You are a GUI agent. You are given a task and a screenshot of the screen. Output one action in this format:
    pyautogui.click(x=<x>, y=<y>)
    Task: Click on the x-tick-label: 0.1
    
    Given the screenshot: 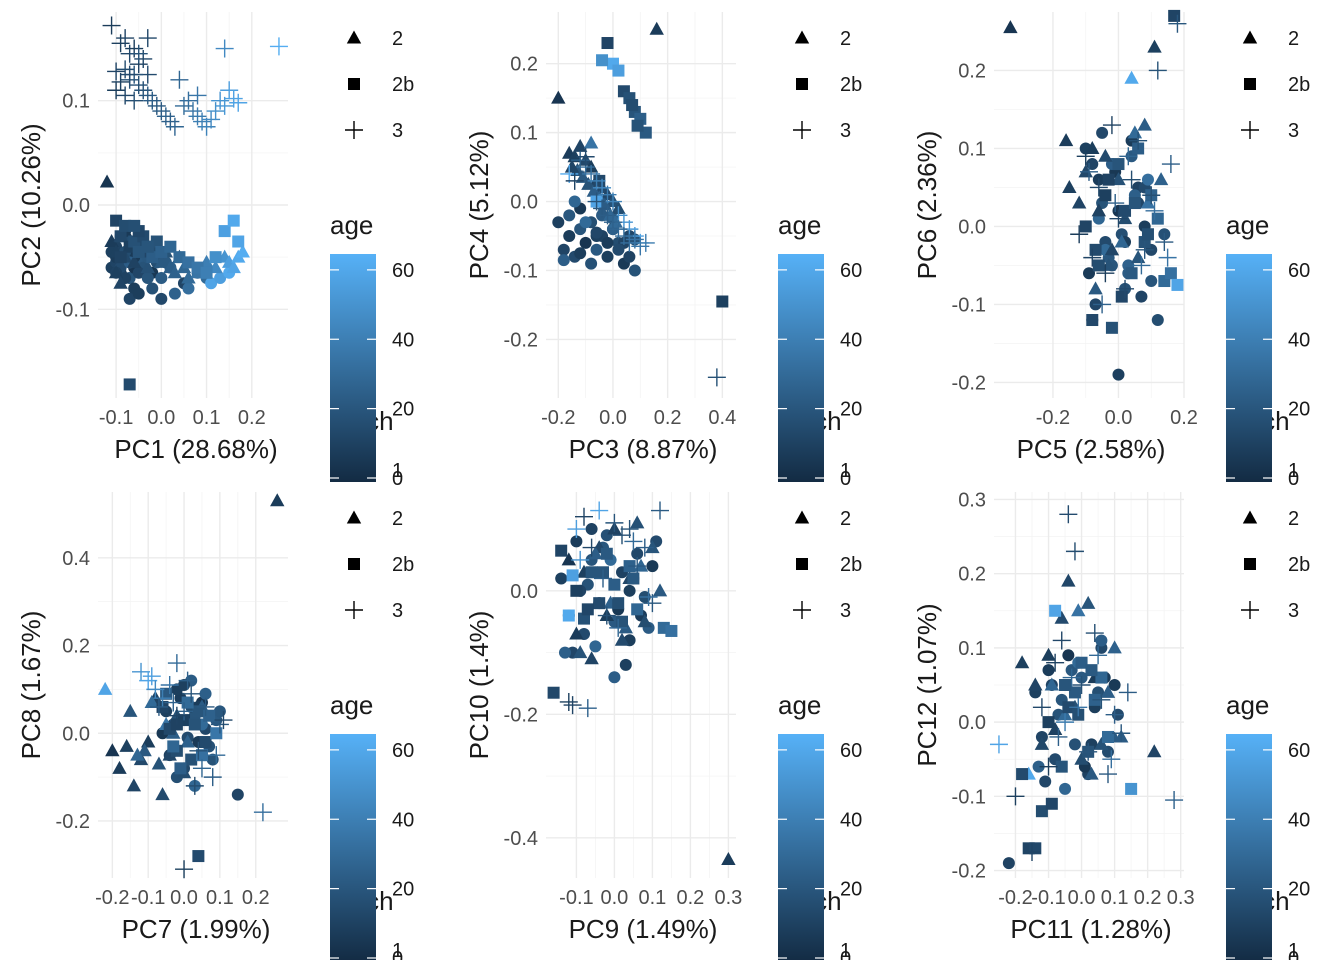 What is the action you would take?
    pyautogui.click(x=1115, y=898)
    